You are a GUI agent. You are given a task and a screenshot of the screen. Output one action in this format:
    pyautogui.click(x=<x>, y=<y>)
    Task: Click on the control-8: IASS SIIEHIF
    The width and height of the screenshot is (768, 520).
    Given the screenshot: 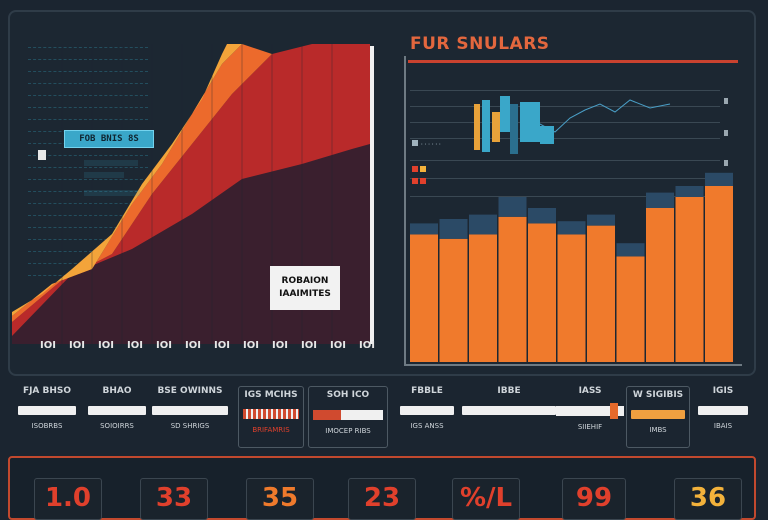 What is the action you would take?
    pyautogui.click(x=590, y=417)
    